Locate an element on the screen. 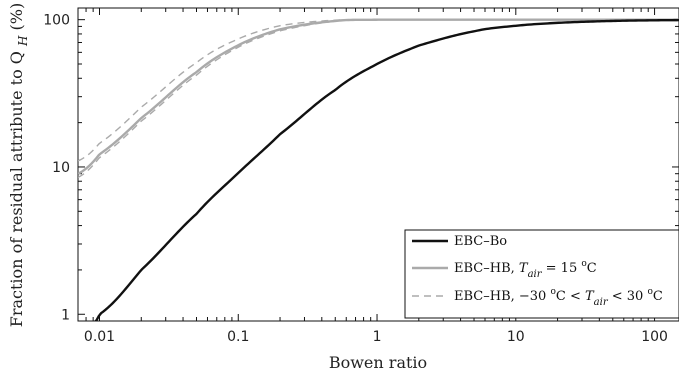  legend-label: EBC–Bo is located at coordinates (480, 241).